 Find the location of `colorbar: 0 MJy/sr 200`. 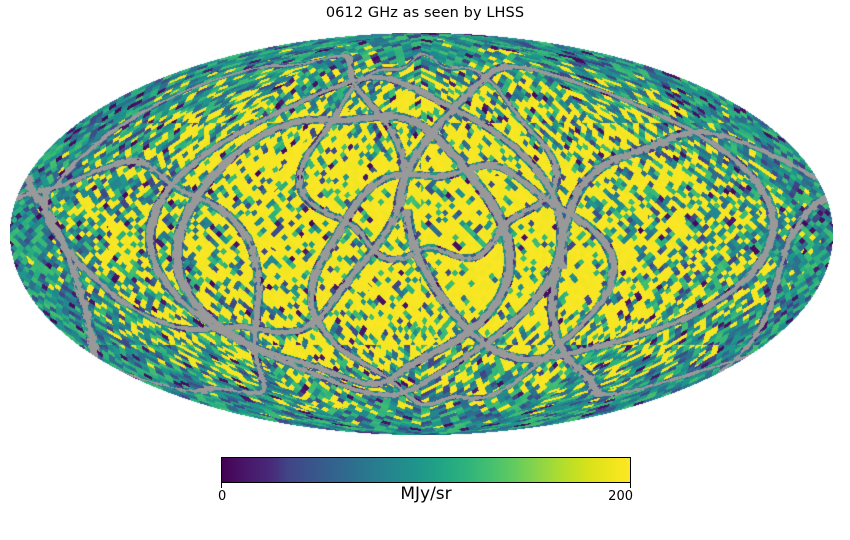

colorbar: 0 MJy/sr 200 is located at coordinates (425, 480).